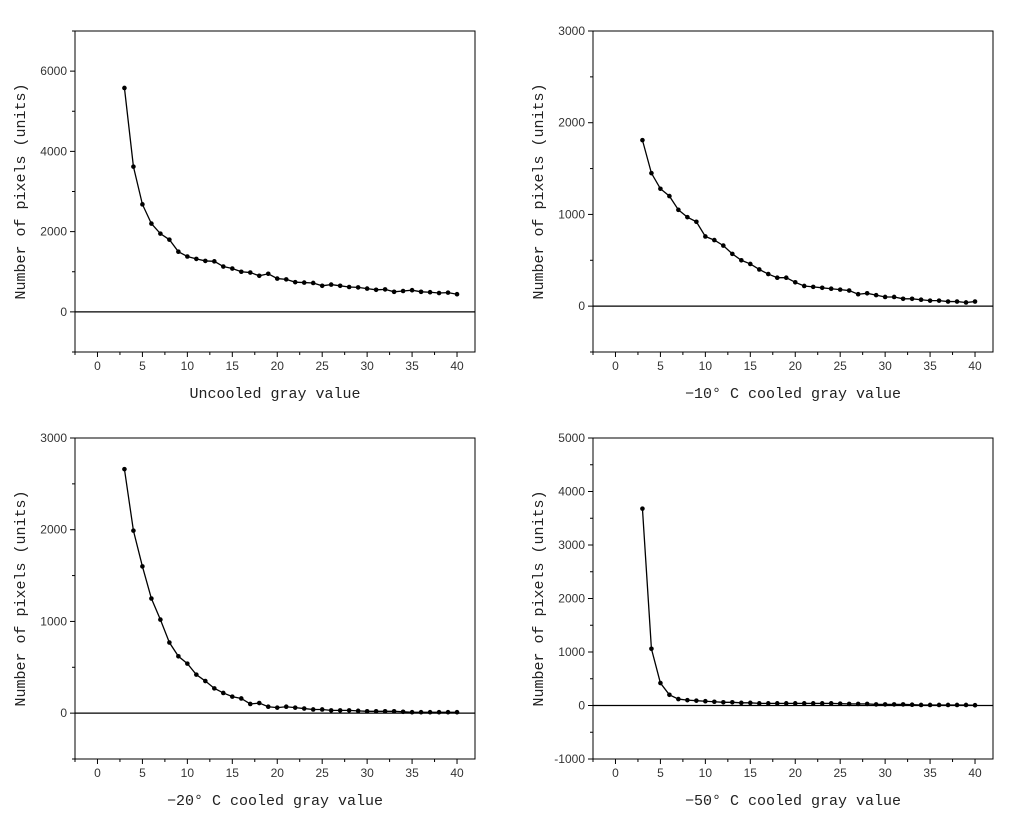  I want to click on y-tick-label: -1000, so click(569, 759).